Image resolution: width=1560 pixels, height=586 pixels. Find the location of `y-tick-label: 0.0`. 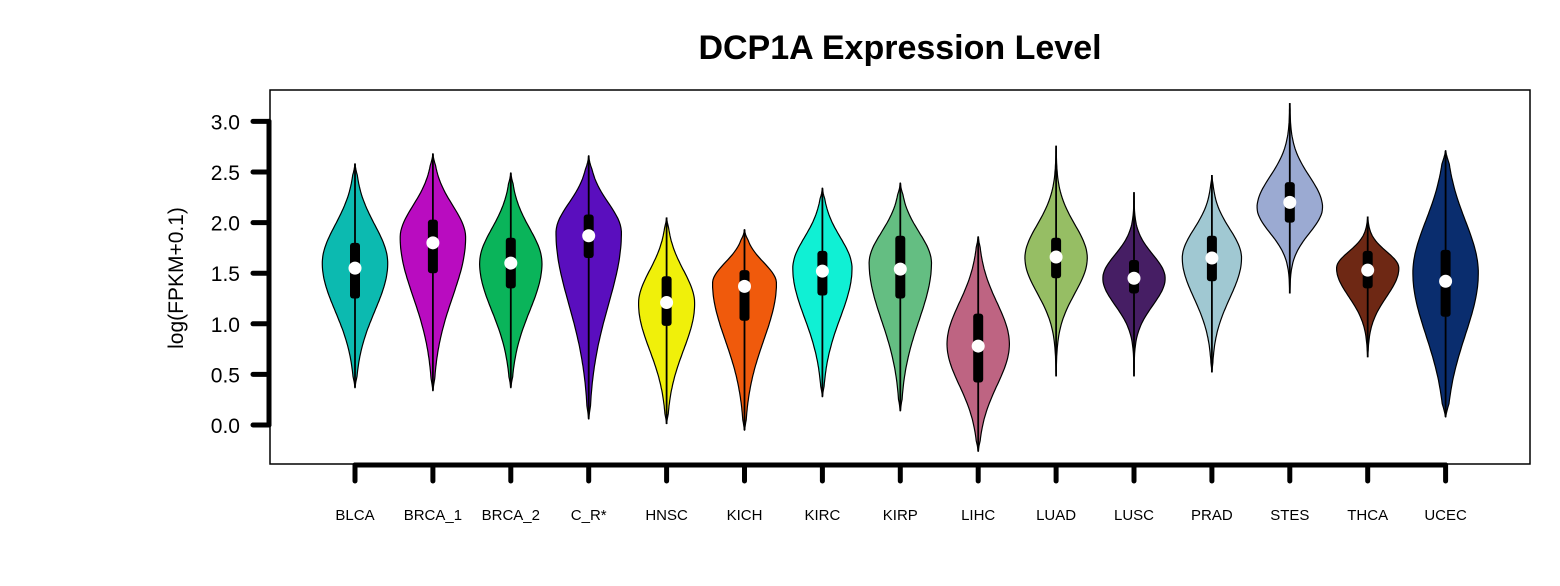

y-tick-label: 0.0 is located at coordinates (225, 426).